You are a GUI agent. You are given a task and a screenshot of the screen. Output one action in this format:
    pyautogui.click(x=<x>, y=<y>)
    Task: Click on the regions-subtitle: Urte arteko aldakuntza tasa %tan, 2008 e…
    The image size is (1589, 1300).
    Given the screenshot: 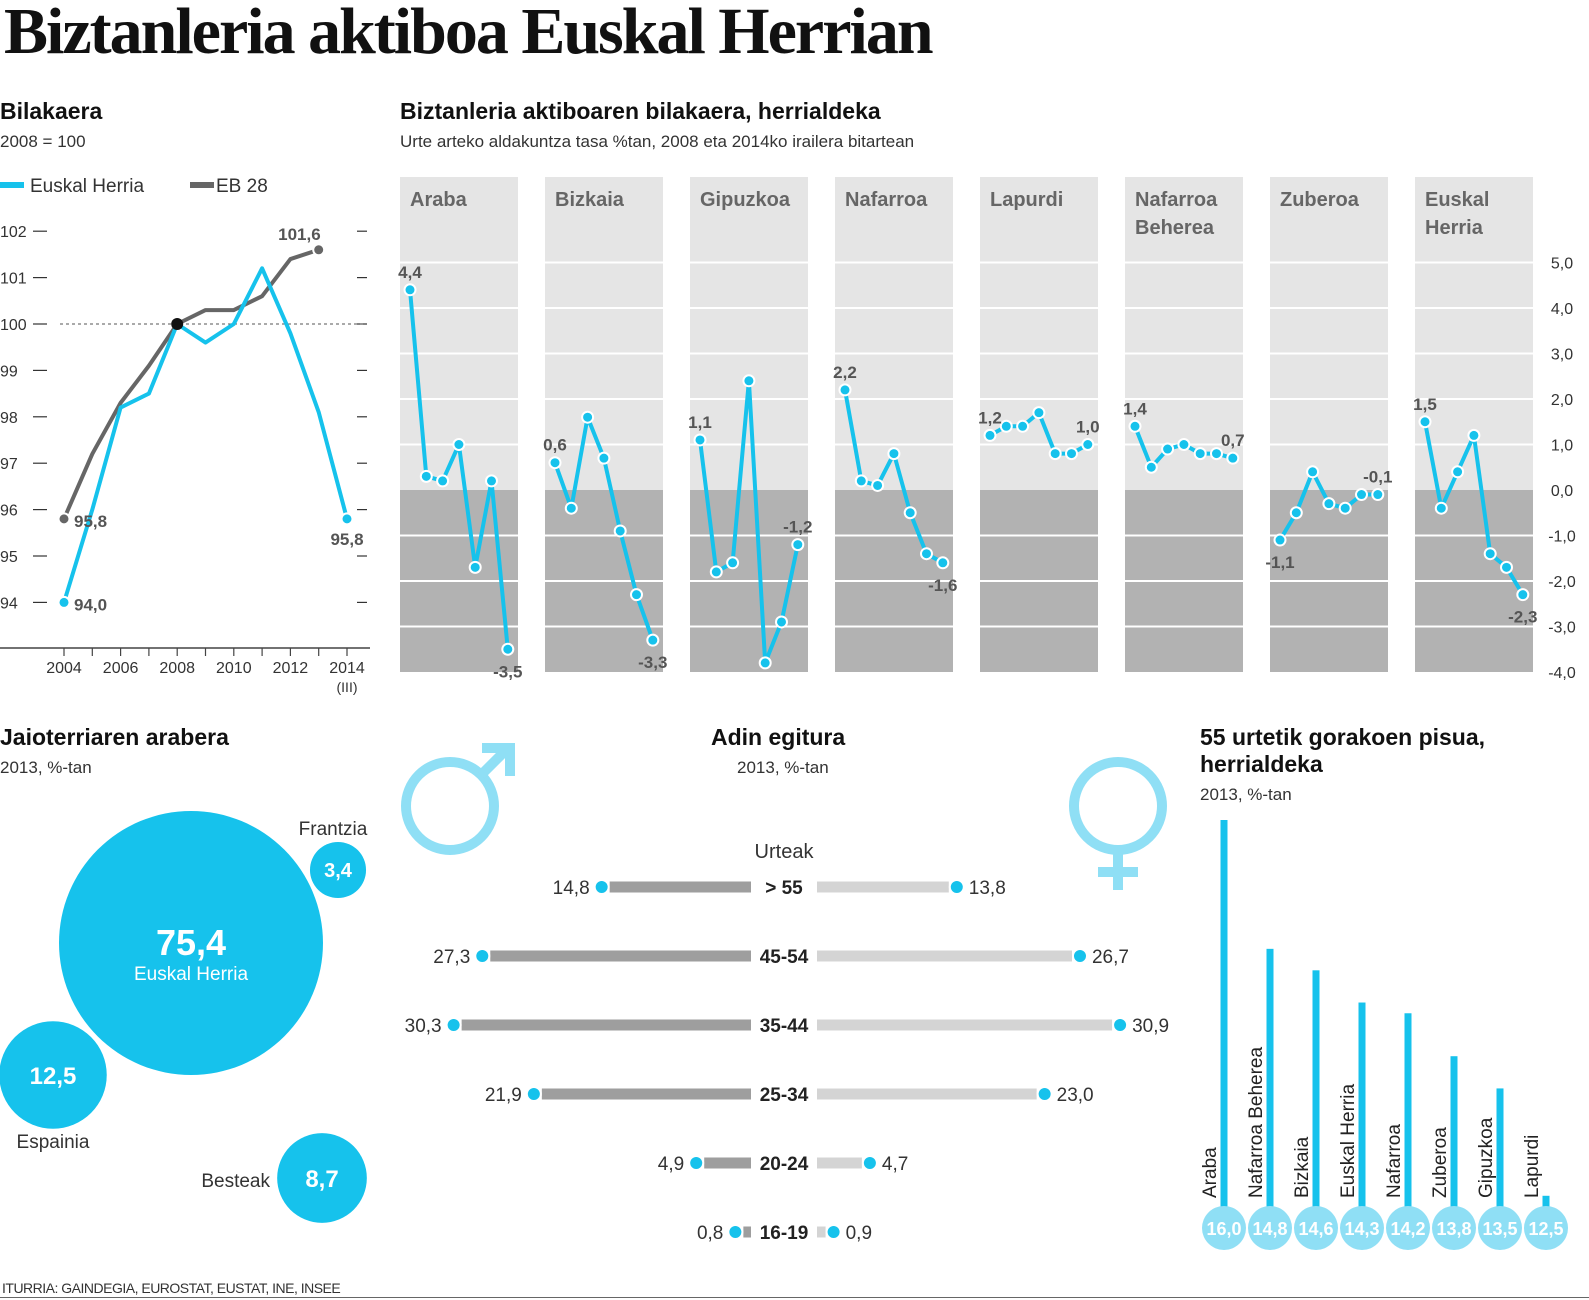 What is the action you would take?
    pyautogui.click(x=657, y=141)
    